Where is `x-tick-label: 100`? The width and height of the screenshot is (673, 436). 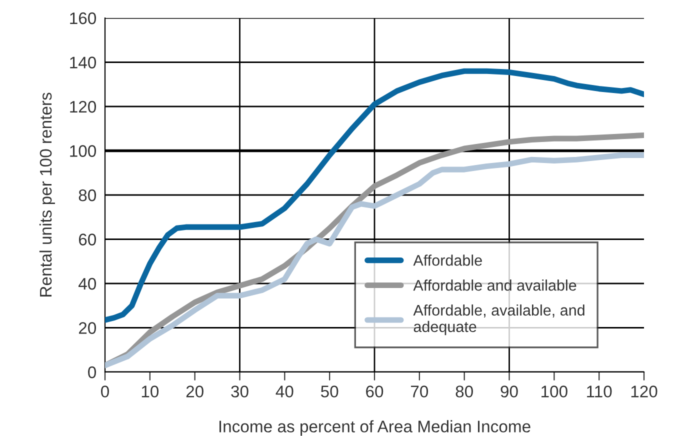
x-tick-label: 100 is located at coordinates (555, 392).